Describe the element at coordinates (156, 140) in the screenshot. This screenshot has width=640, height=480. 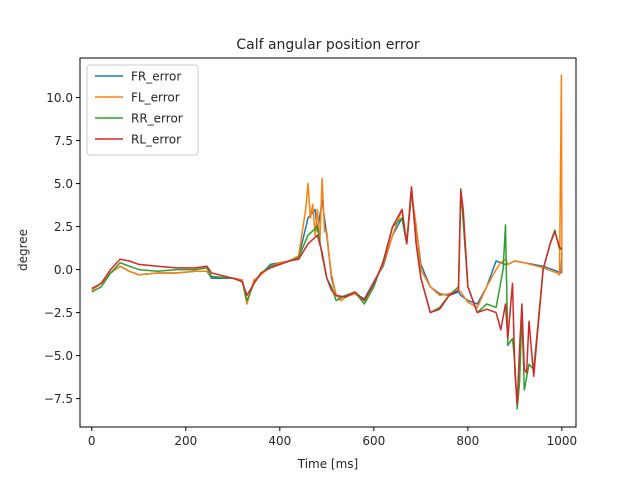
I see `legend-entry-label: RL_error` at that location.